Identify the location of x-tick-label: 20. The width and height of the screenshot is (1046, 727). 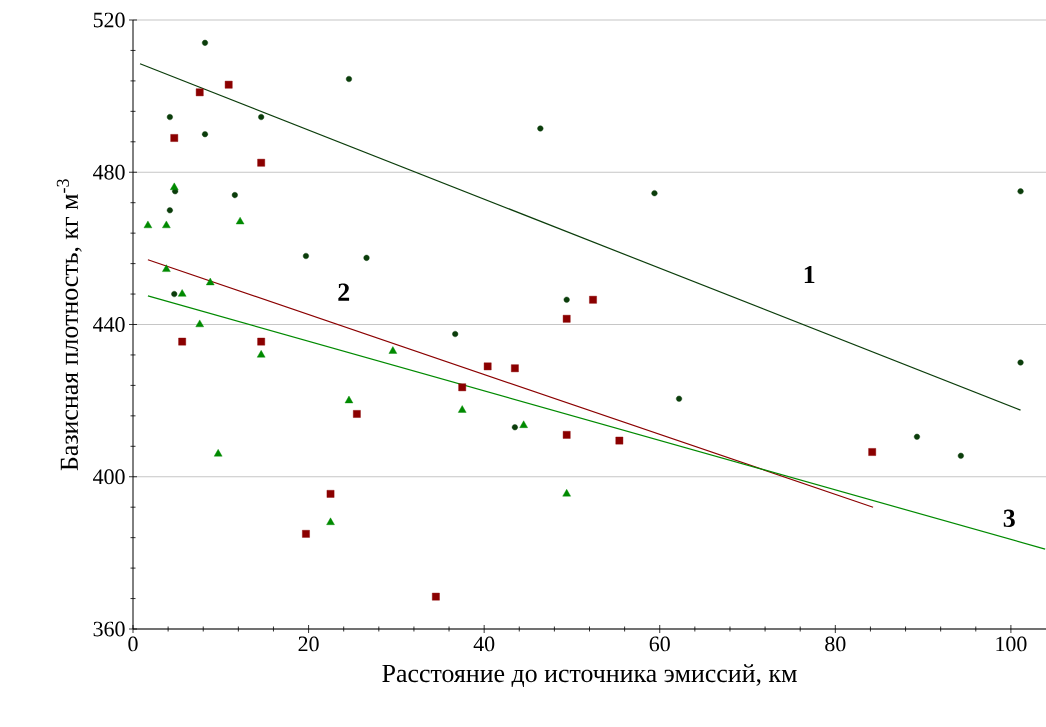
(308, 644).